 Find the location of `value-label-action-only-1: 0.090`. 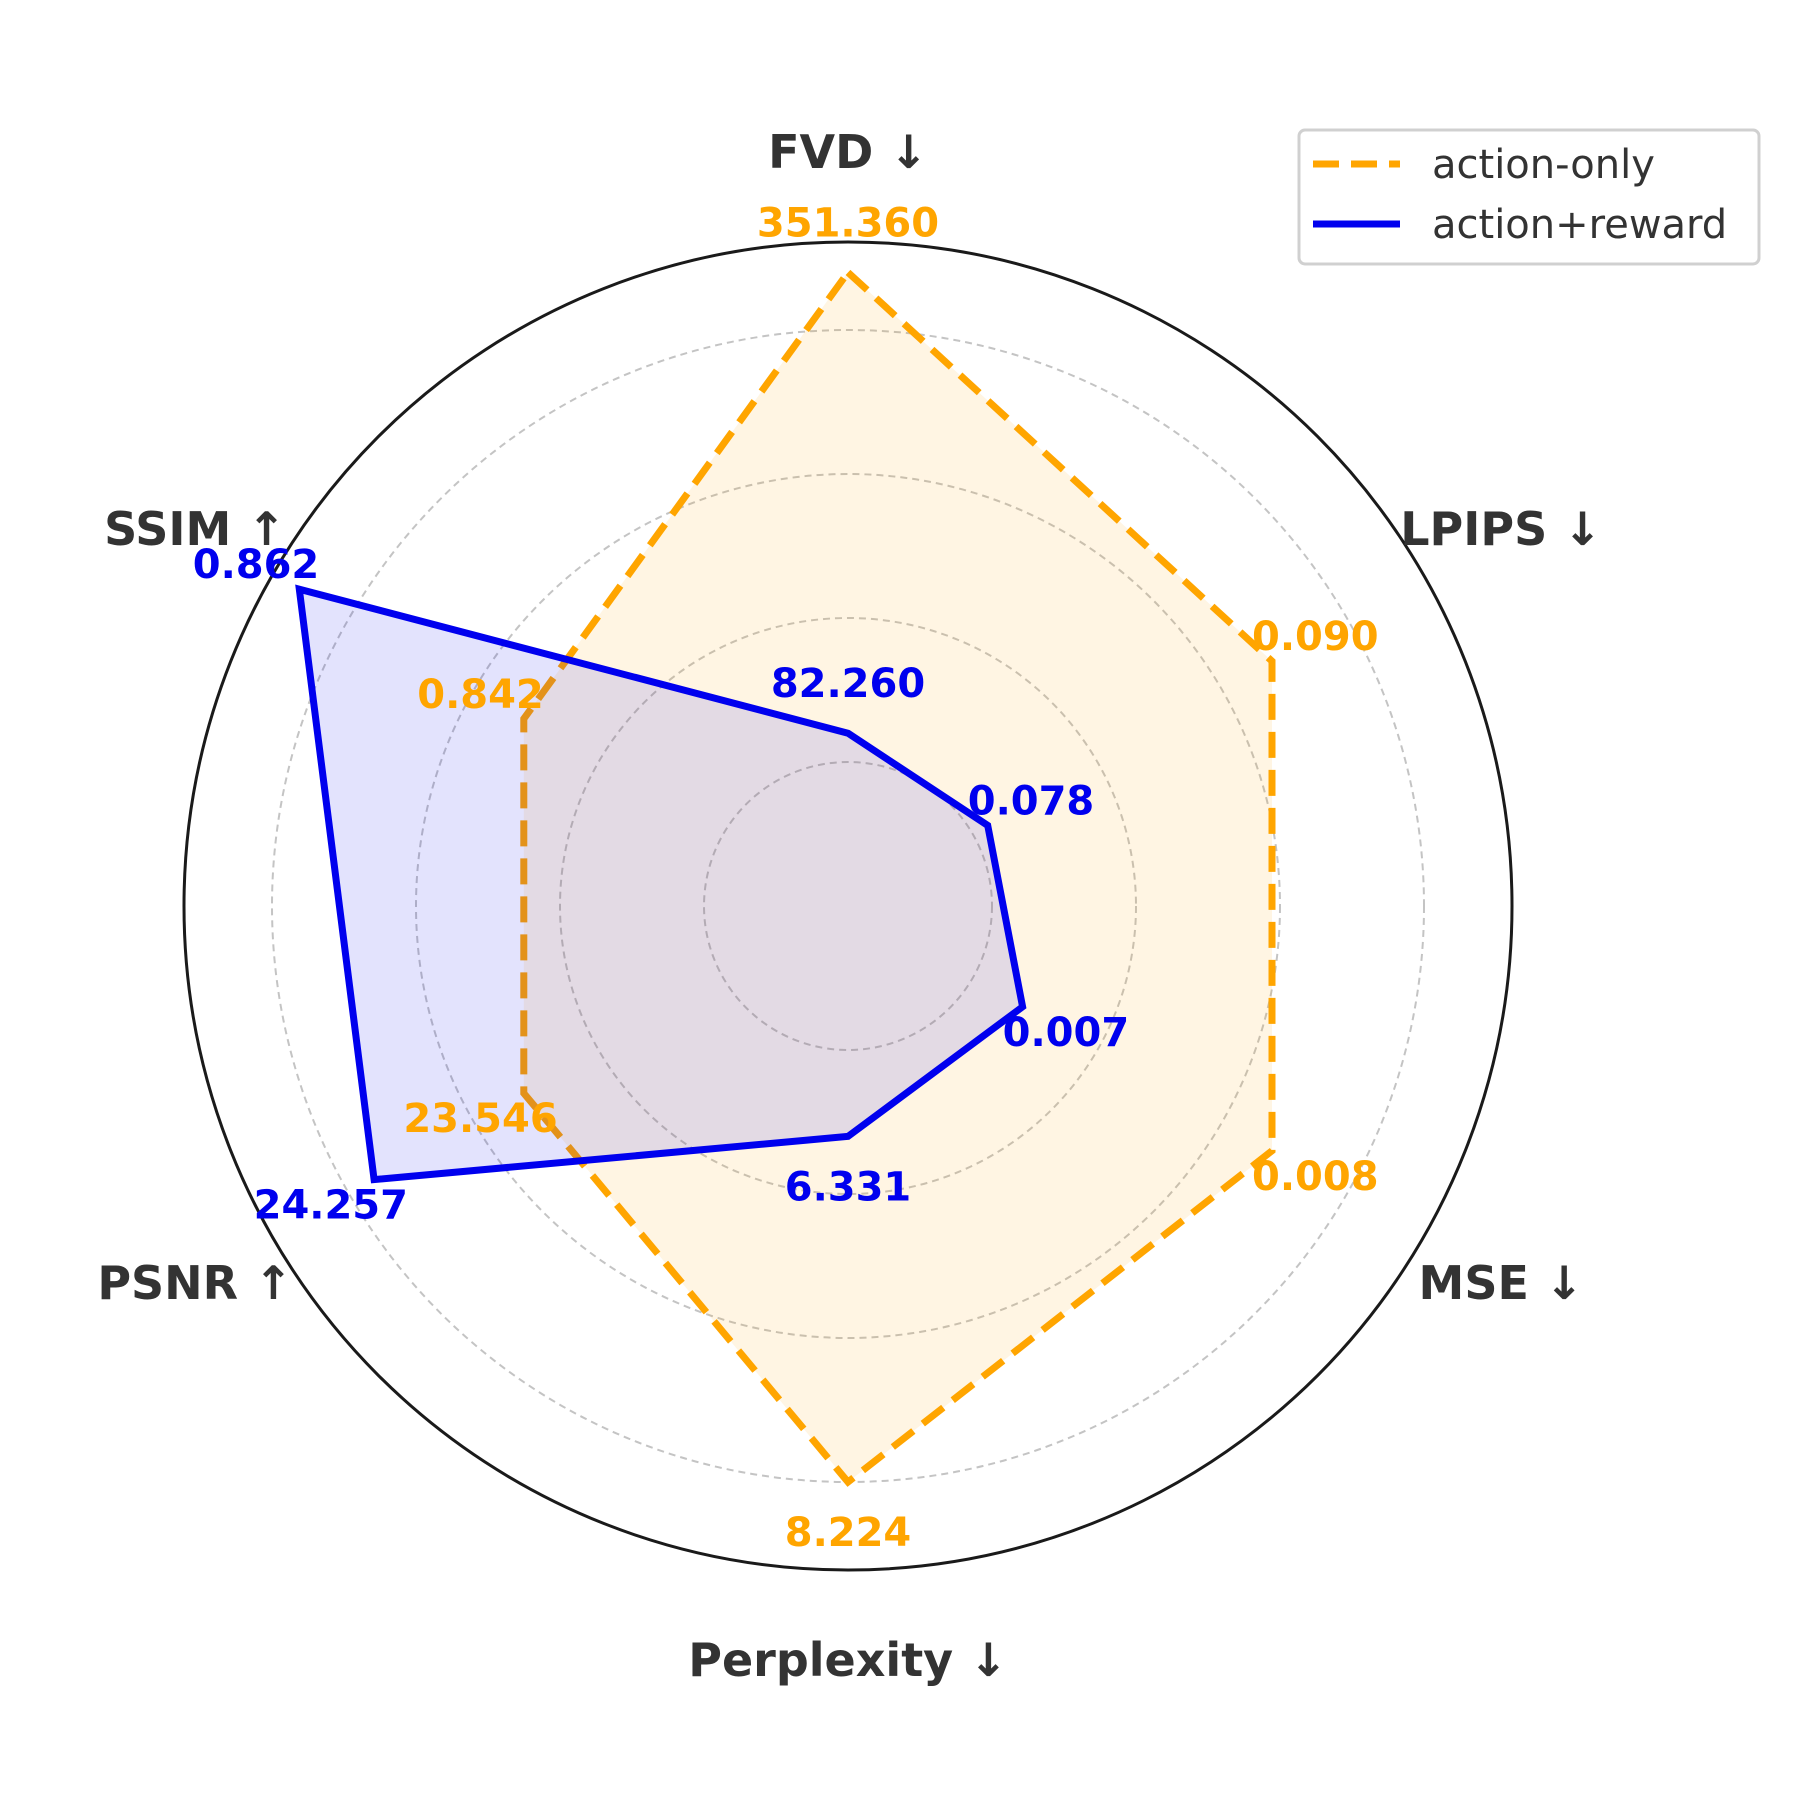

value-label-action-only-1: 0.090 is located at coordinates (1315, 637).